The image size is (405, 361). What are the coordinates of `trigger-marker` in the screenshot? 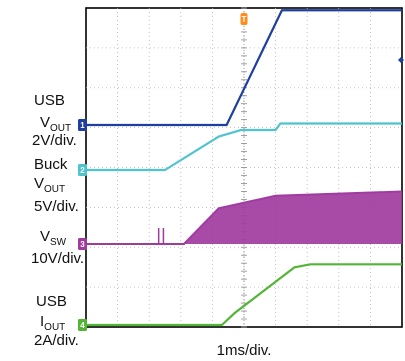 It's located at (244, 19).